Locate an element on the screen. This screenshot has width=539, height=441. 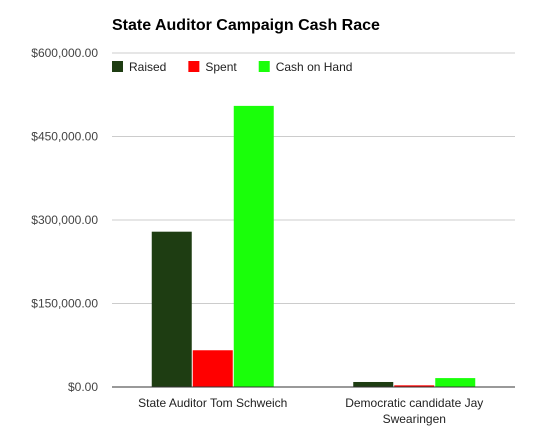
legend-label: Cash on Hand is located at coordinates (314, 67).